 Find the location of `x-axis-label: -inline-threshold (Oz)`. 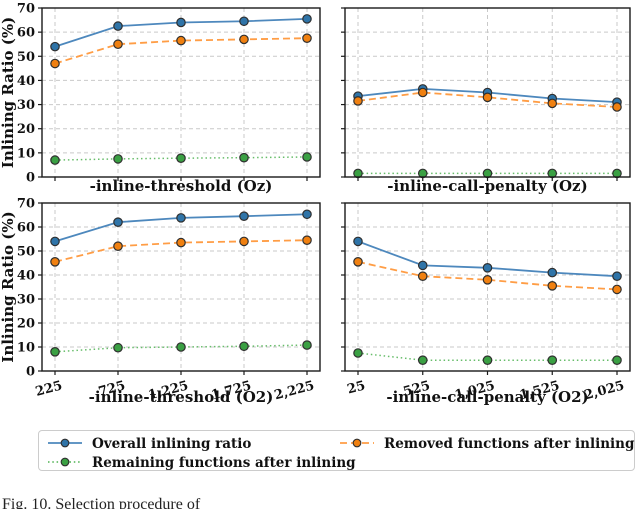

x-axis-label: -inline-threshold (Oz) is located at coordinates (181, 186).